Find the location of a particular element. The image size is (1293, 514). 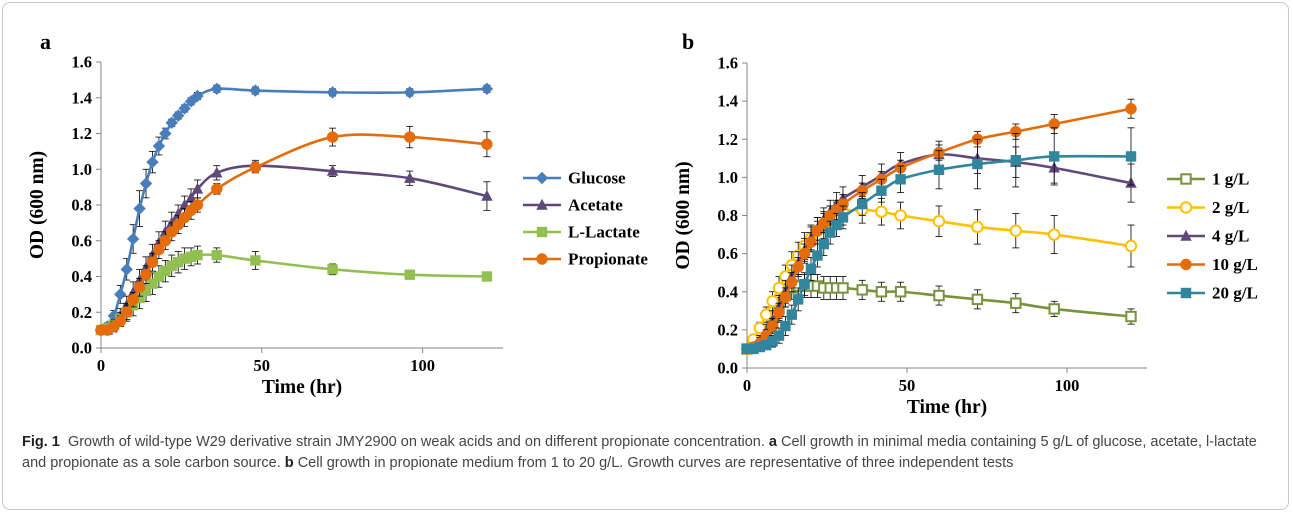

a-legend-entry: Propionate is located at coordinates (585, 259).